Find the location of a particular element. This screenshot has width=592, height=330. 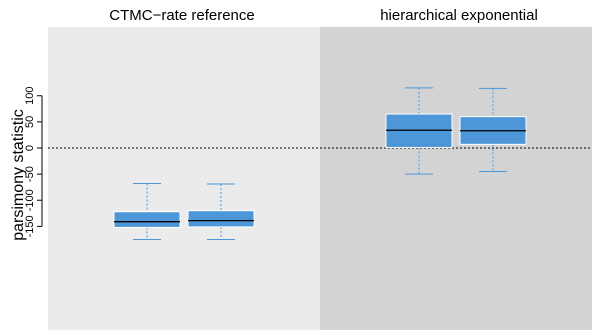

y-tick-label-4: 0 is located at coordinates (30, 148).